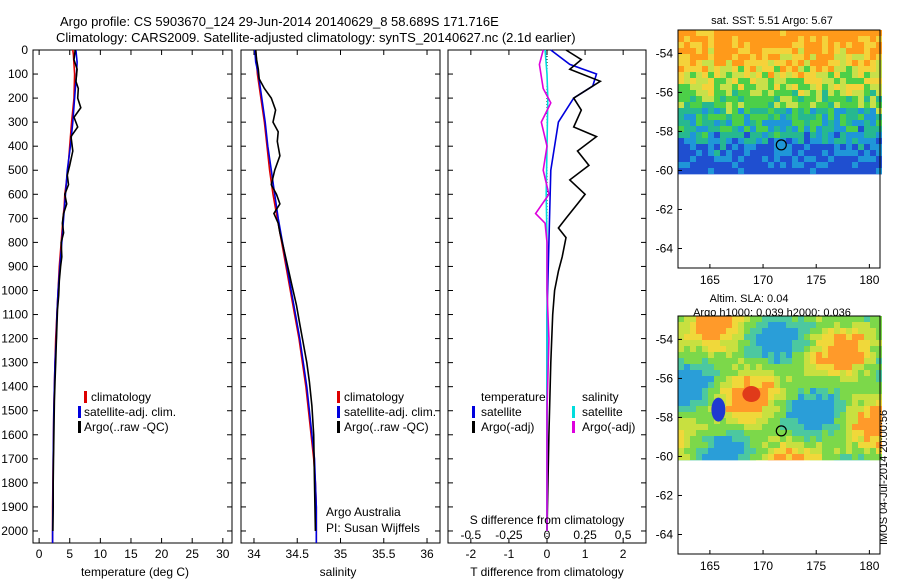  Describe the element at coordinates (471, 535) in the screenshot. I see `x-tick-label-salinity: -0.5` at that location.